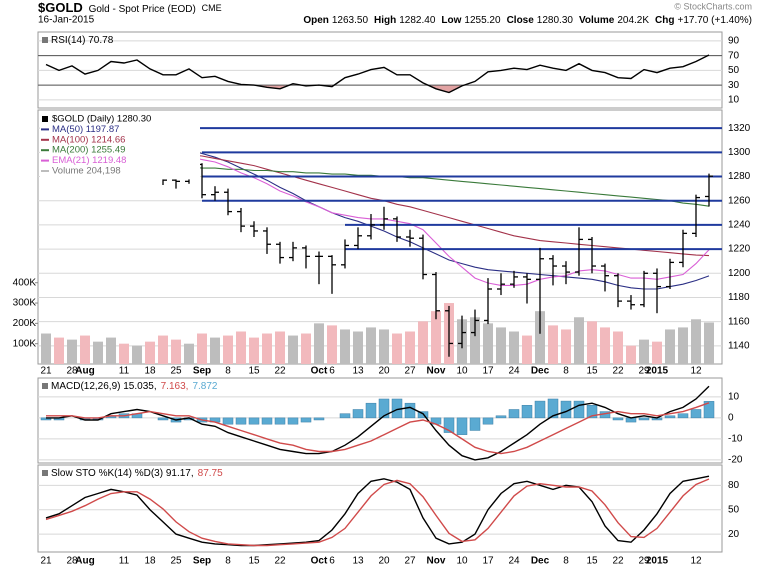  I want to click on symbol: $GOLD, so click(60, 7).